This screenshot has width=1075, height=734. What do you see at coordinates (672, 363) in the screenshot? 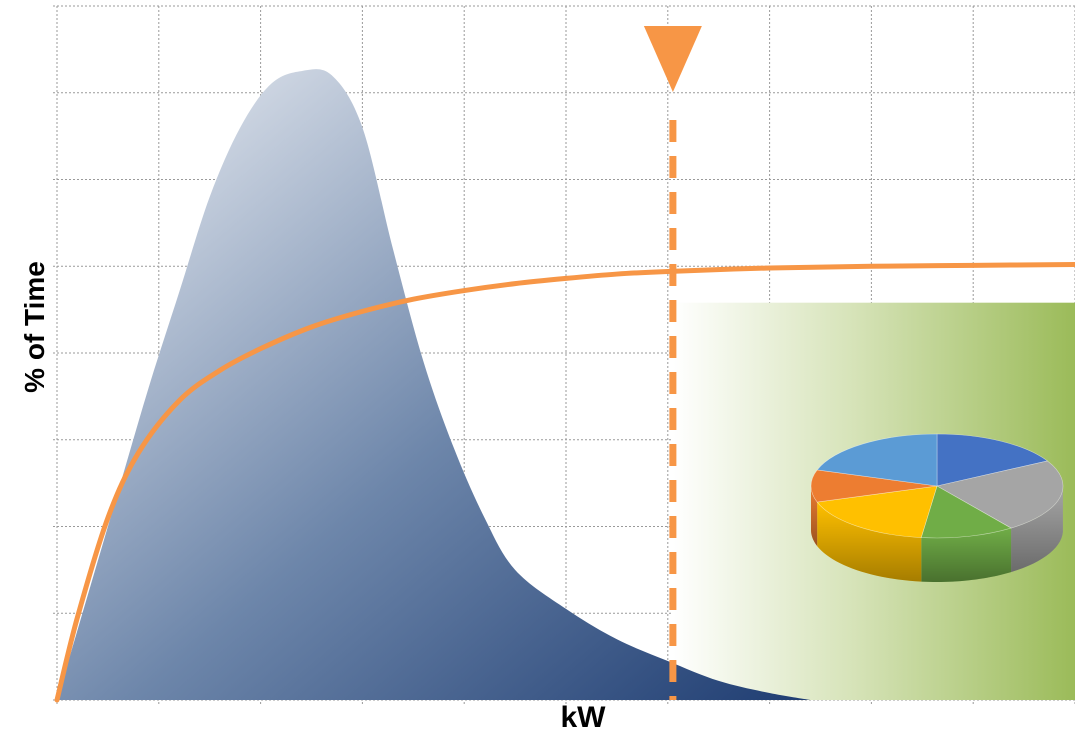
I see `threshold-layer` at bounding box center [672, 363].